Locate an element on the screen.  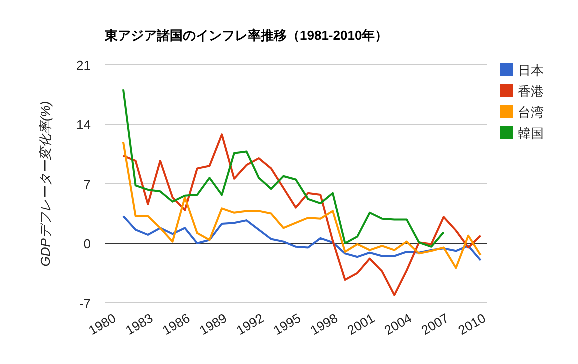
x-tick-label: 1980 is located at coordinates (102, 324).